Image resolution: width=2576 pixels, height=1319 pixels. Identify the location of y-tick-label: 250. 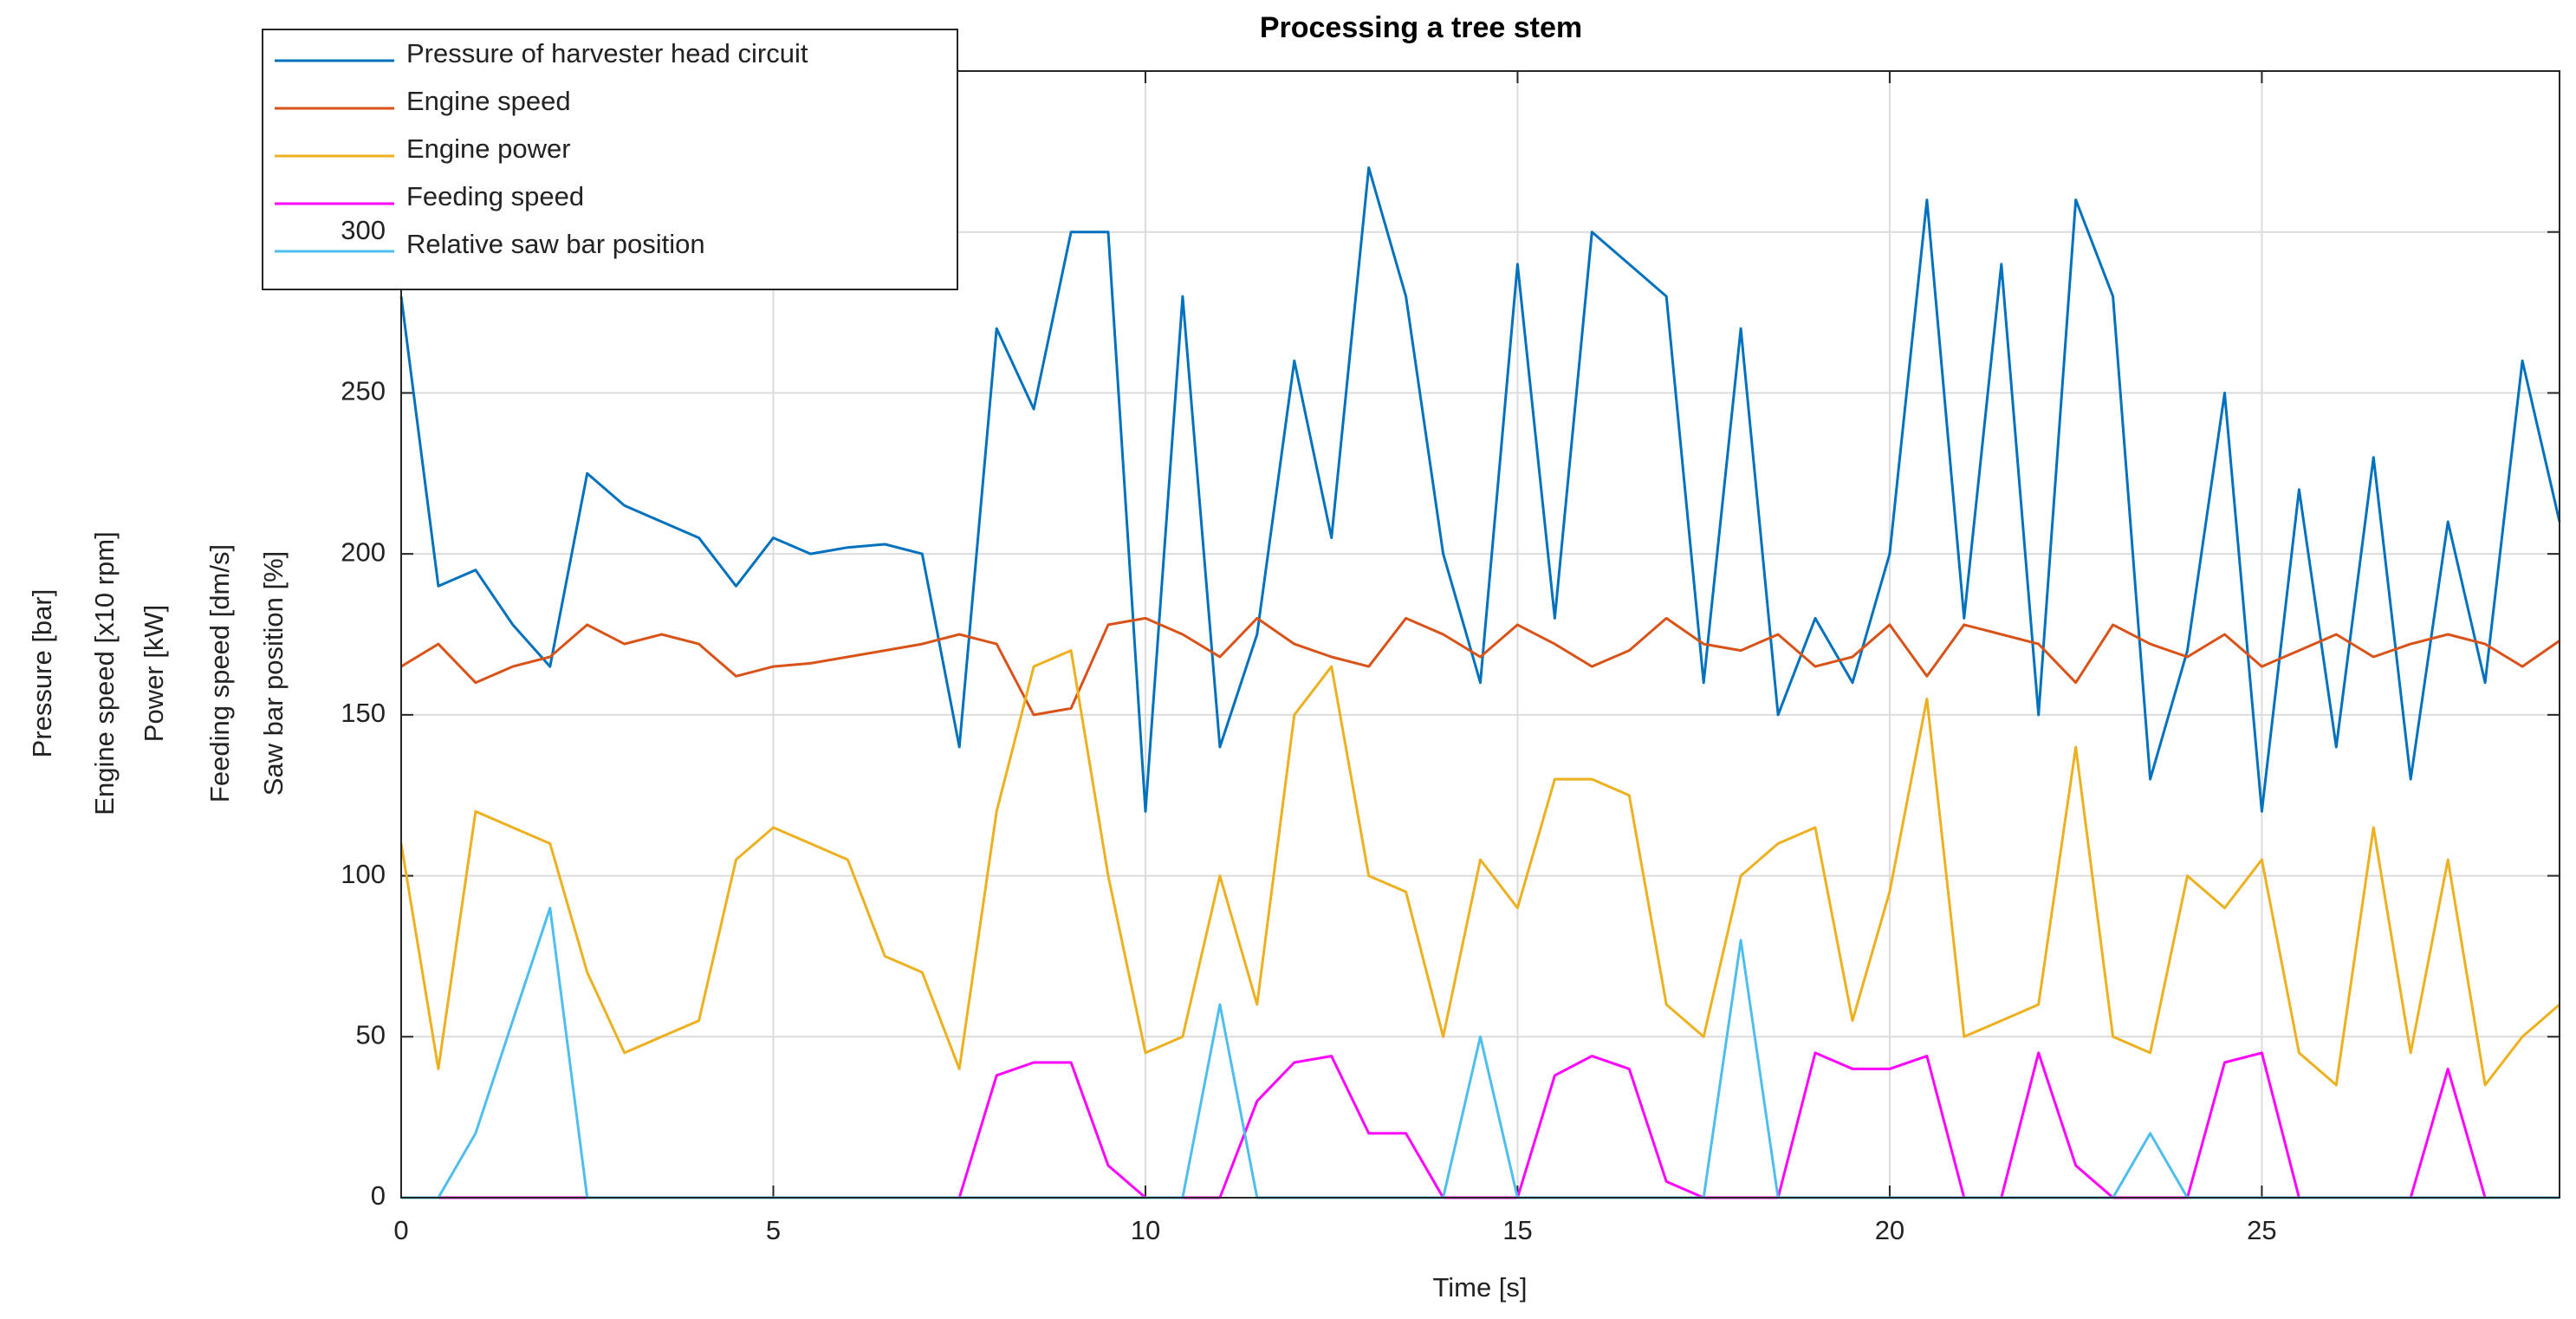
(364, 391).